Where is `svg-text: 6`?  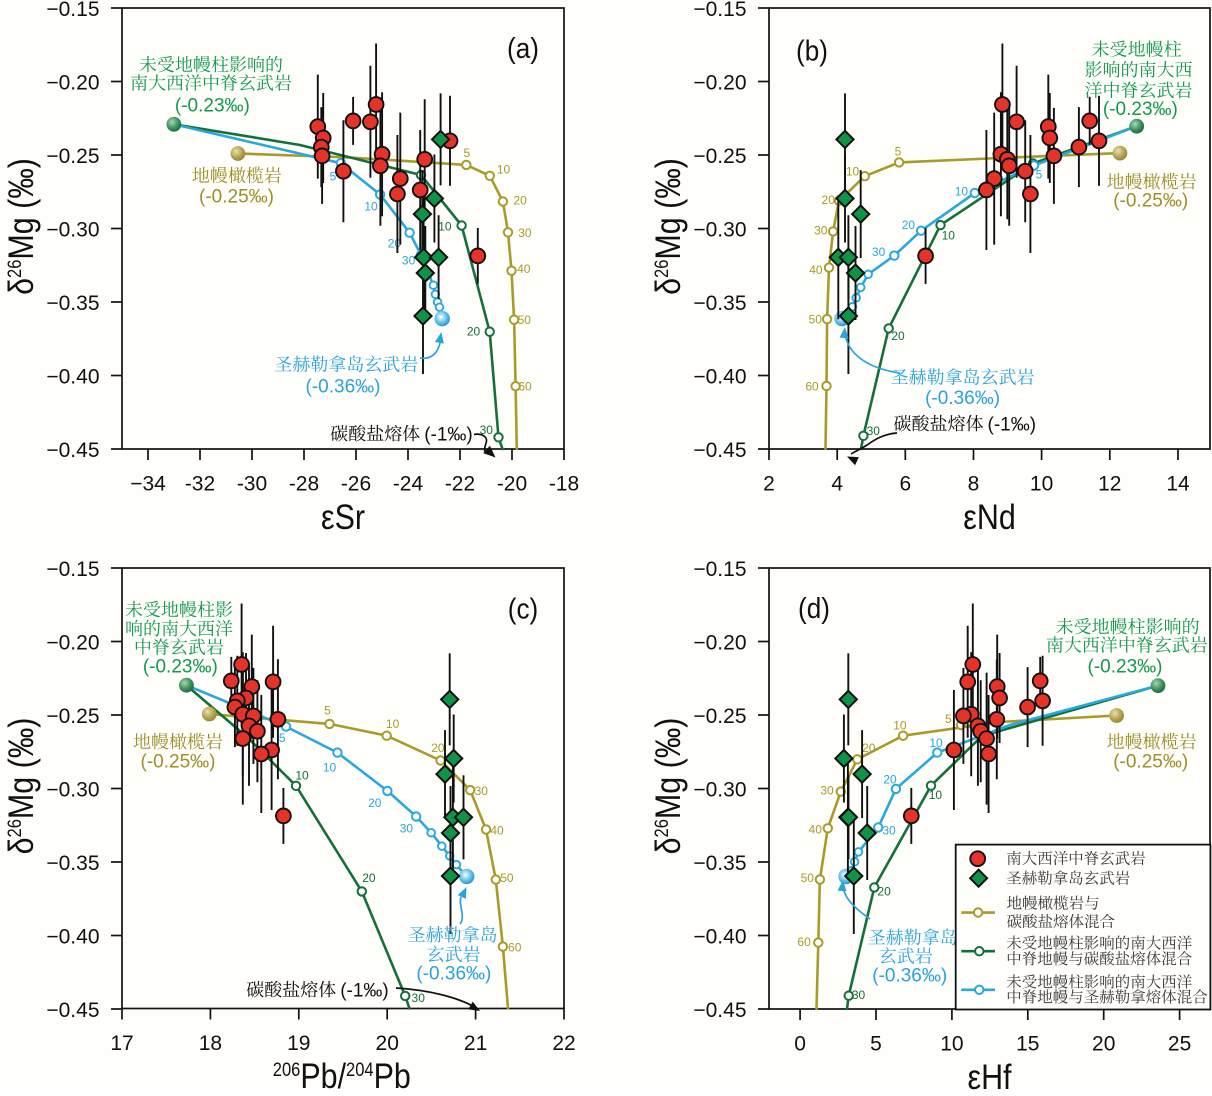
svg-text: 6 is located at coordinates (905, 484).